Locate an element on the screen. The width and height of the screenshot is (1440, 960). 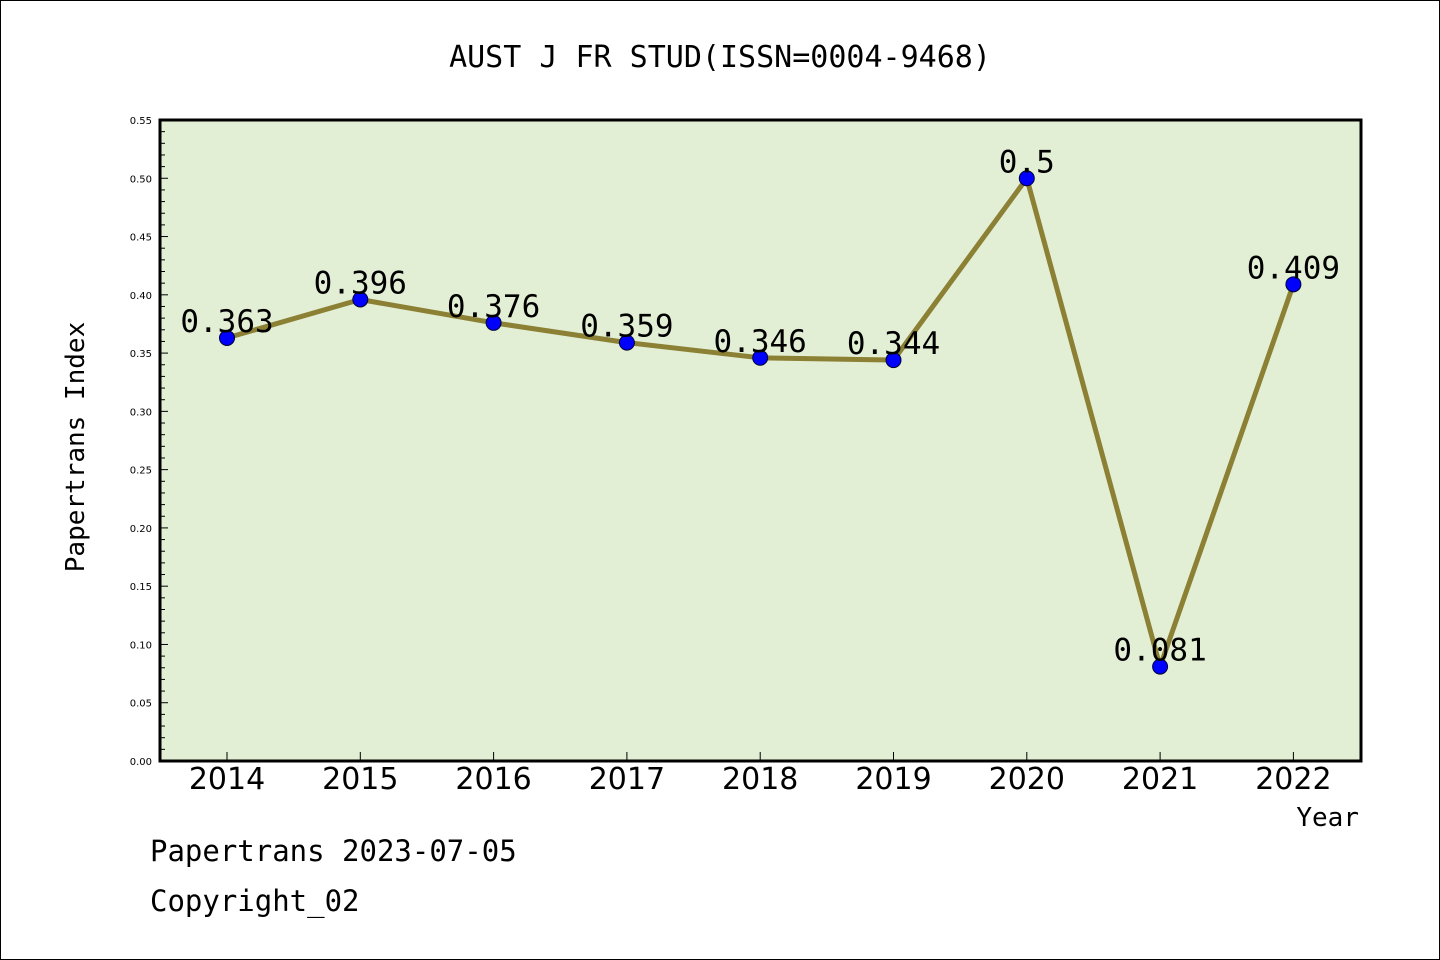
y-tick-label: 0.40 is located at coordinates (141, 296).